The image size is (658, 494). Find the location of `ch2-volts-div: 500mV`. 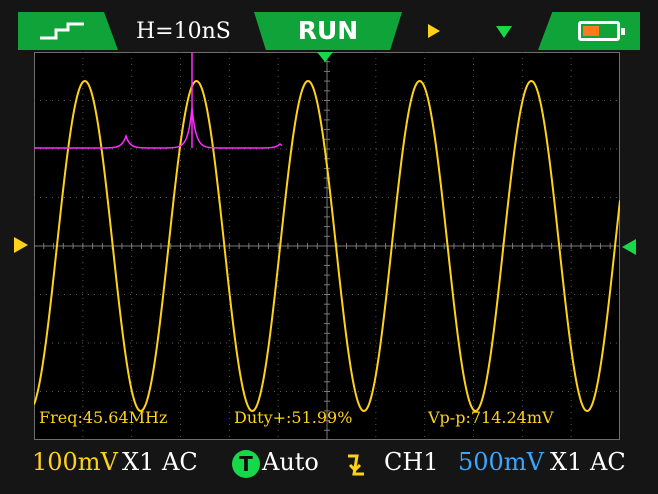

ch2-volts-div: 500mV is located at coordinates (501, 462).